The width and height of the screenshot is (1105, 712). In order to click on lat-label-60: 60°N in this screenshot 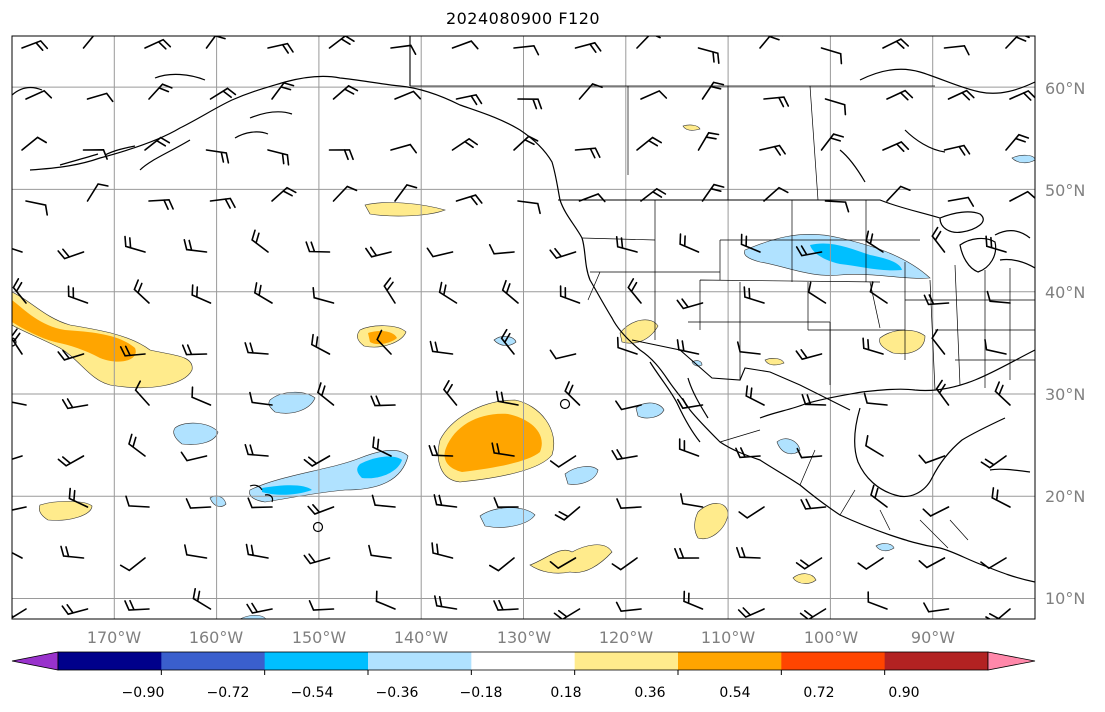, I will do `click(1065, 88)`.